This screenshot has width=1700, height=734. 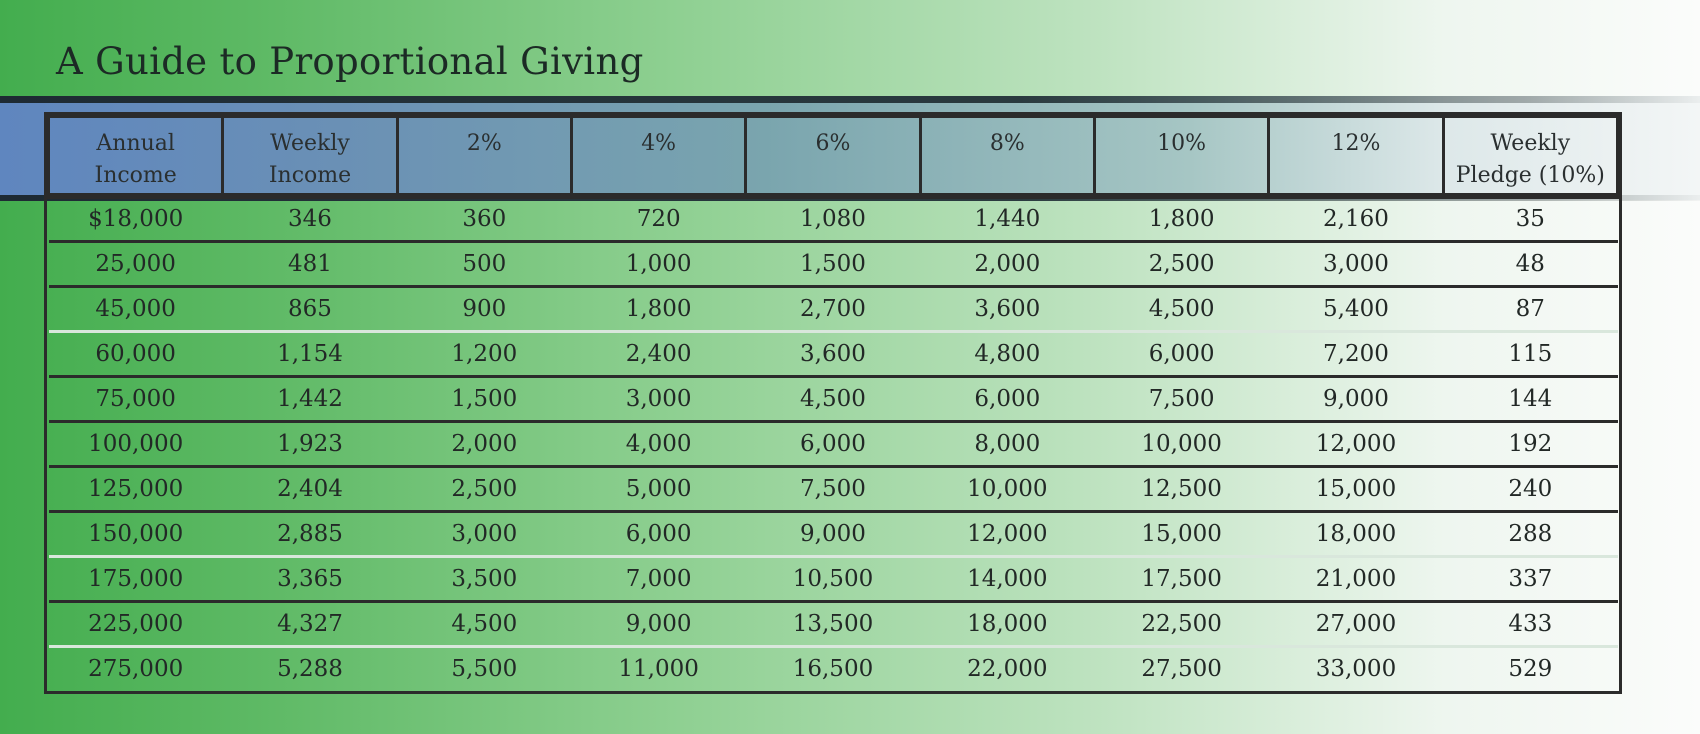 What do you see at coordinates (1007, 667) in the screenshot?
I see `table-cell: 22,000` at bounding box center [1007, 667].